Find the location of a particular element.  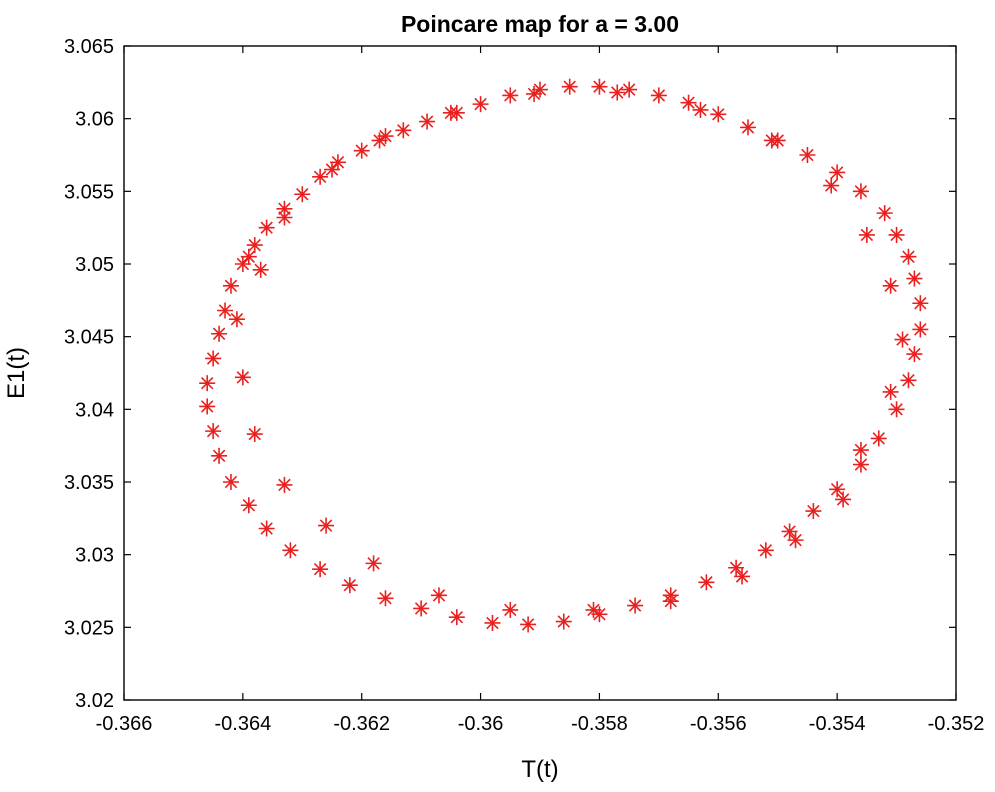

y-axis-label: E1(t) is located at coordinates (16, 373).